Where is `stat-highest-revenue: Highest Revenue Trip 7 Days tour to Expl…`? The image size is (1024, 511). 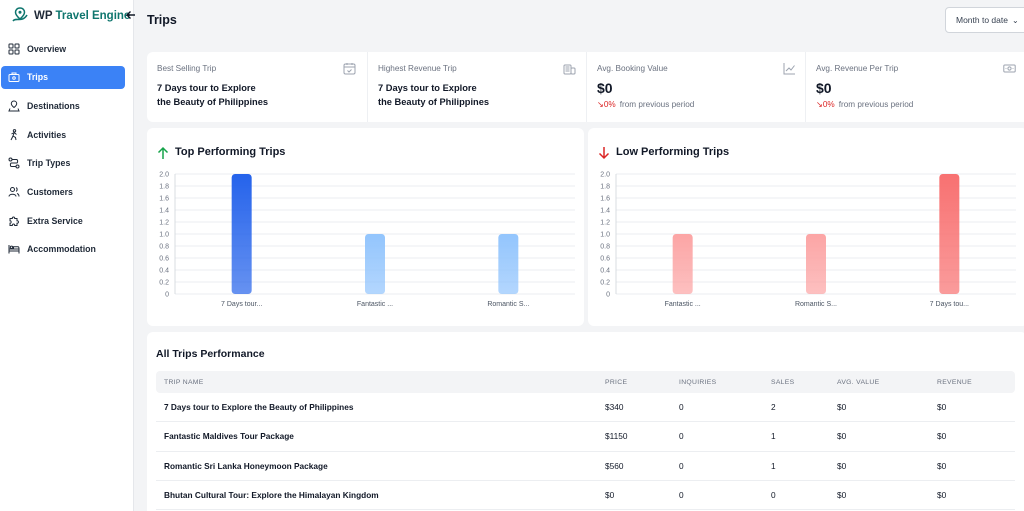
stat-highest-revenue: Highest Revenue Trip 7 Days tour to Expl… is located at coordinates (476, 87).